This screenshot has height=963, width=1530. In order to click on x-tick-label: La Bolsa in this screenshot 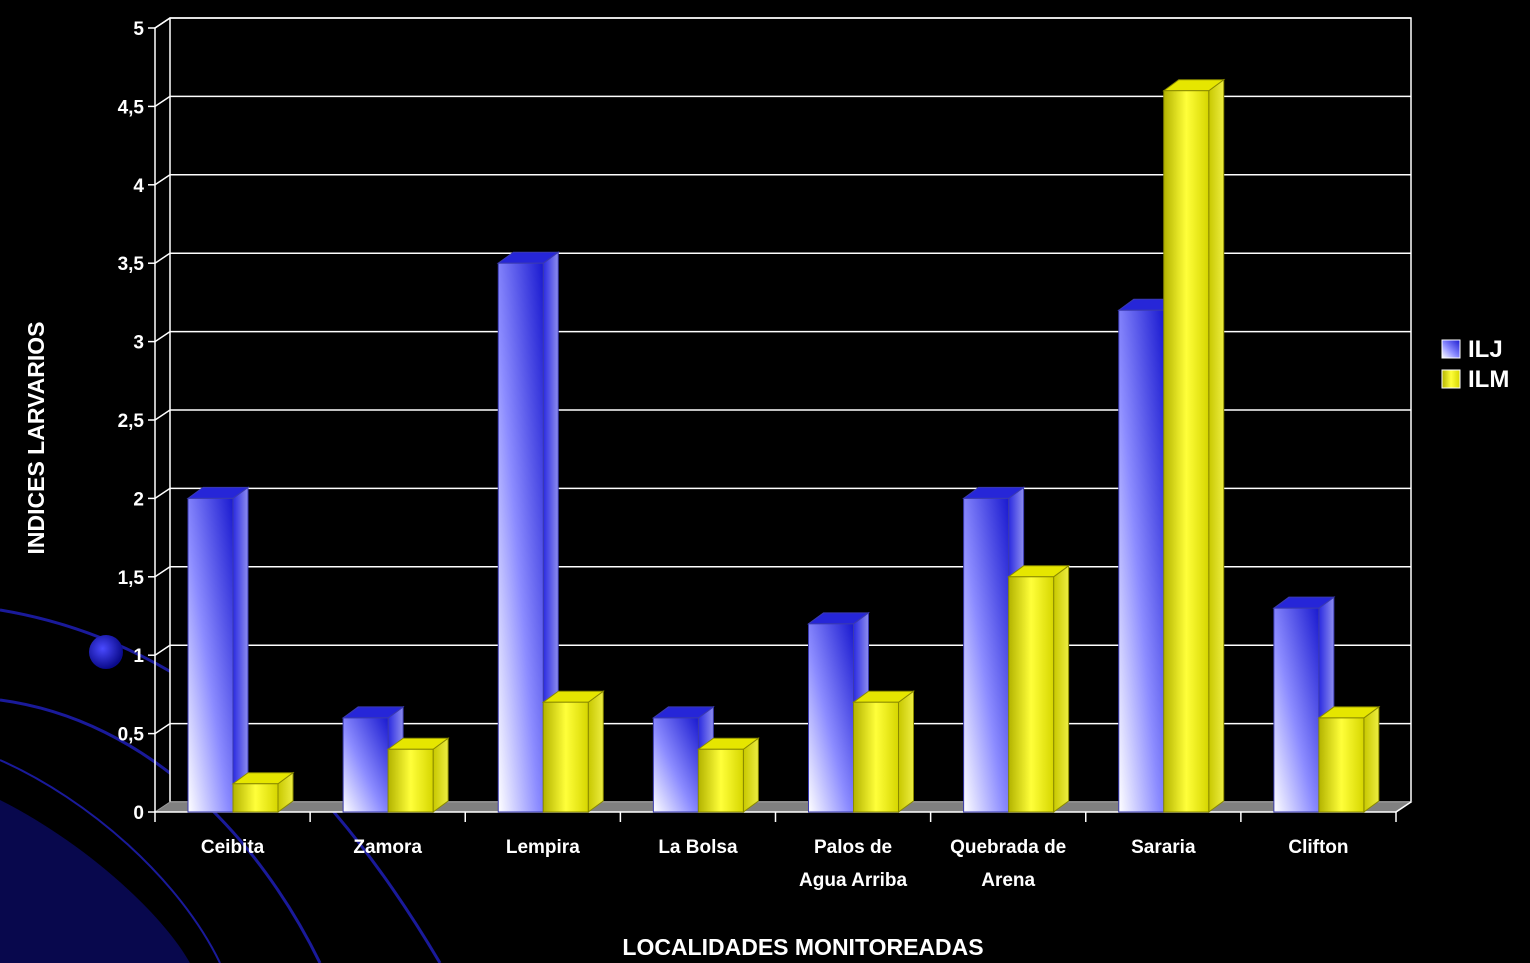, I will do `click(698, 847)`.